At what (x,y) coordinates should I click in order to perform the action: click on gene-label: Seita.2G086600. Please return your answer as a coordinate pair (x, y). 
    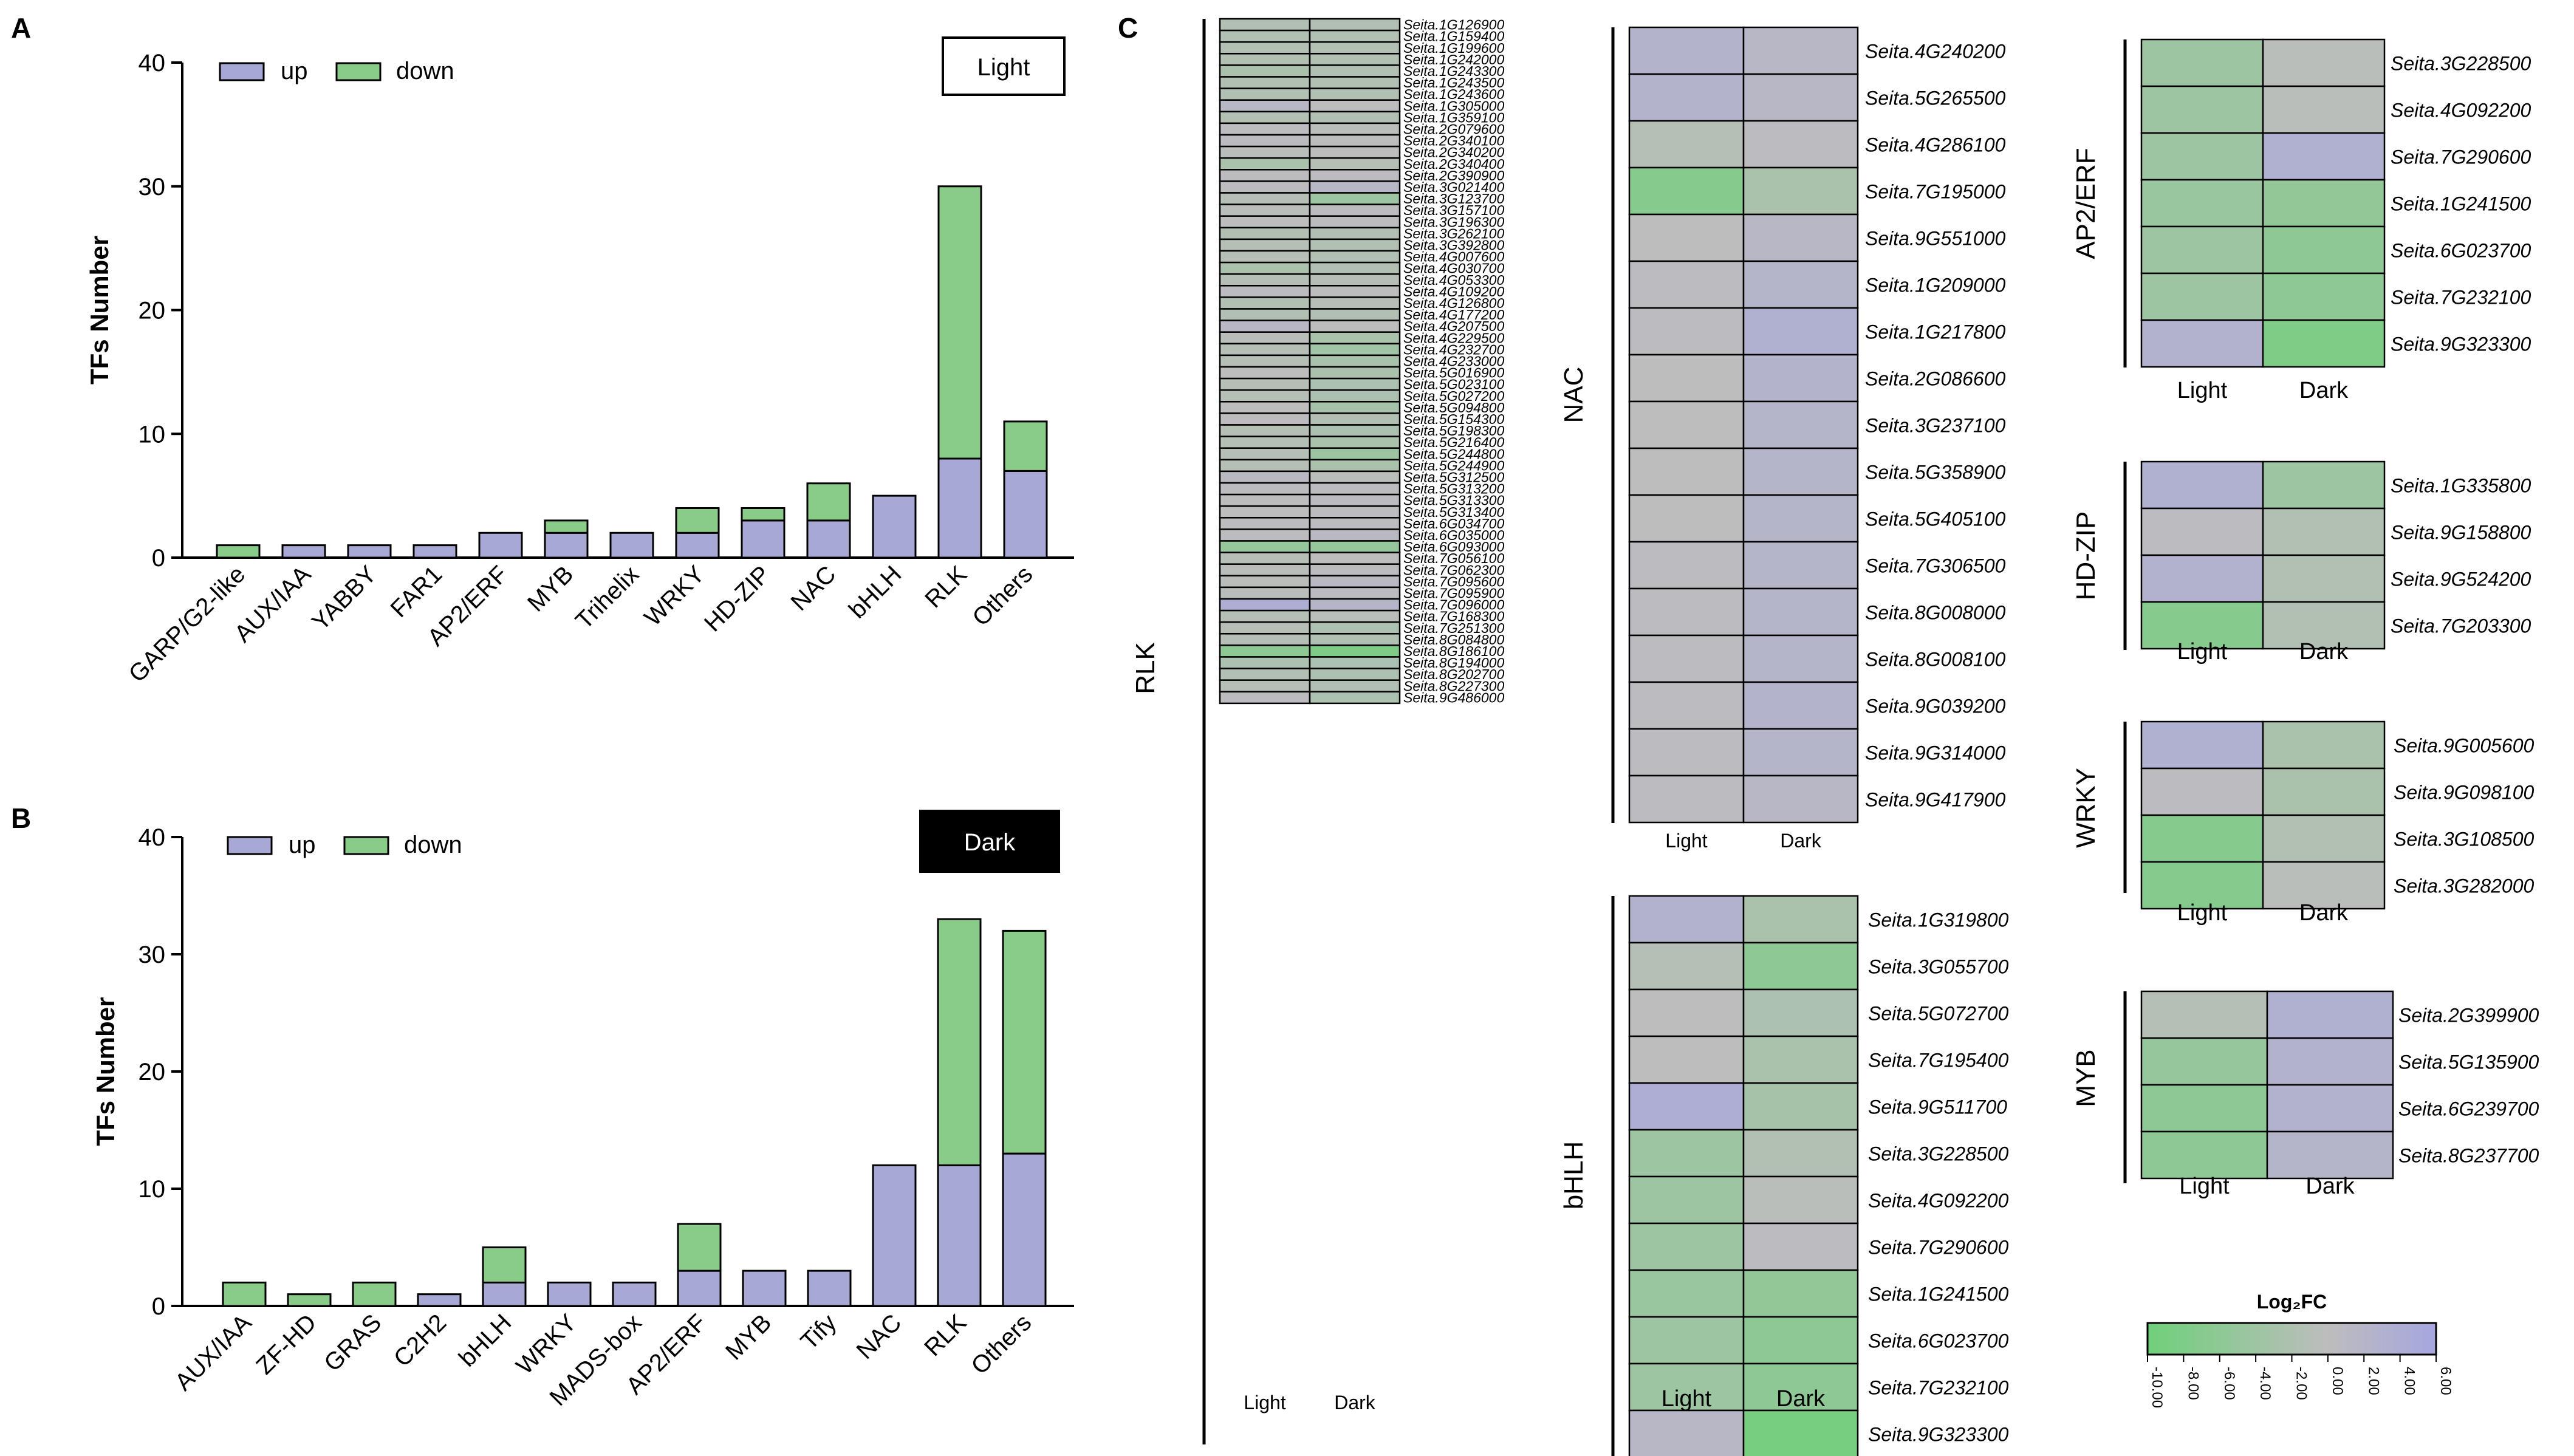
    Looking at the image, I should click on (1936, 379).